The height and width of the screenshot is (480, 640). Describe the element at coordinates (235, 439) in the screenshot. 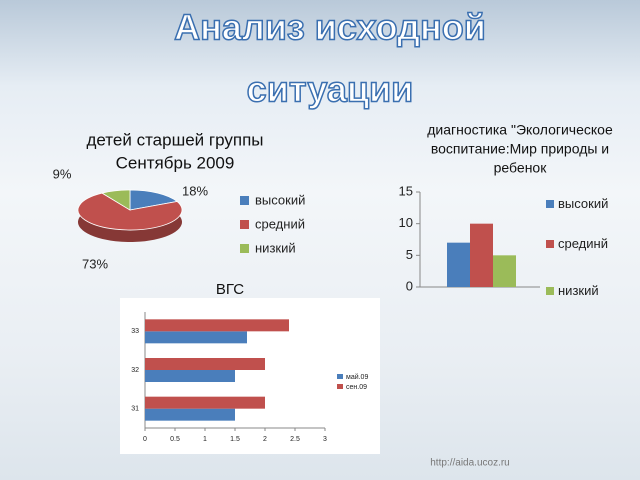

I see `x-tick-label: 1.5` at that location.